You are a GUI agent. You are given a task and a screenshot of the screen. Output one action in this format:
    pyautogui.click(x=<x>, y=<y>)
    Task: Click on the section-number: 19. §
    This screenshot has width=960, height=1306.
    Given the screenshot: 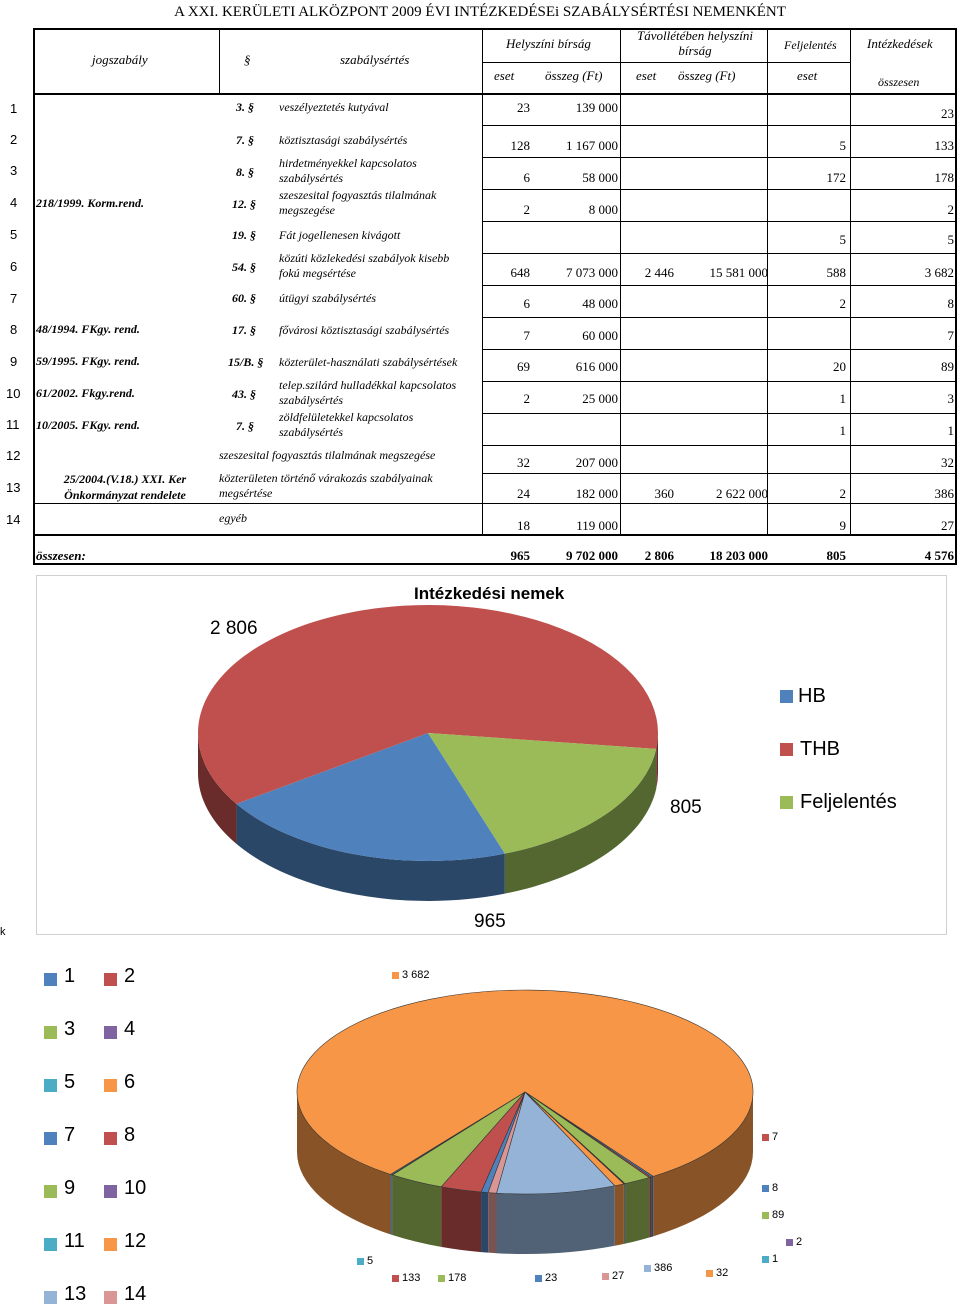 What is the action you would take?
    pyautogui.click(x=244, y=235)
    